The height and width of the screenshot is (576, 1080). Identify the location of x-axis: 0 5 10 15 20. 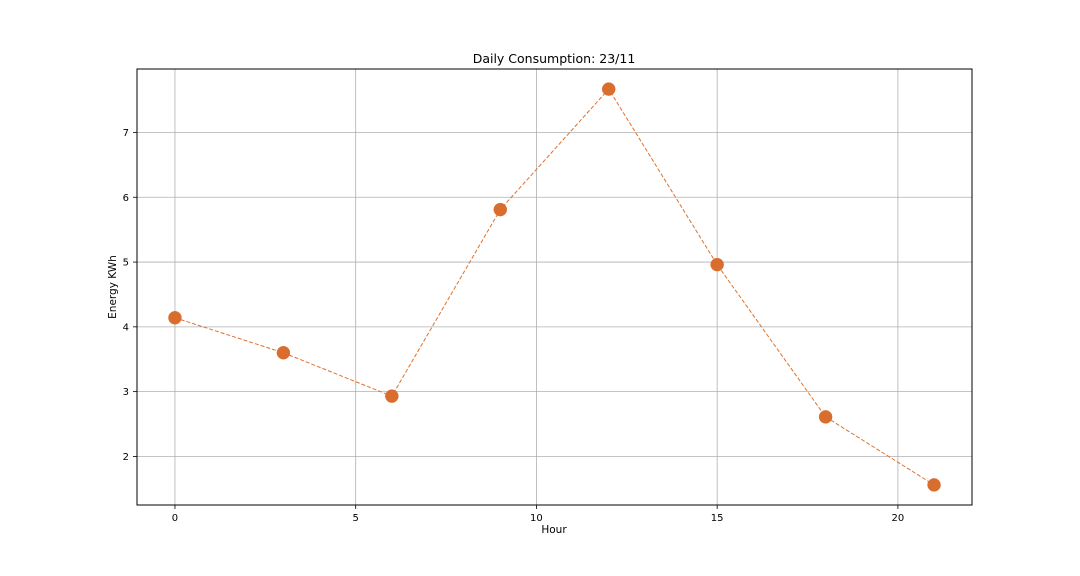
(538, 514).